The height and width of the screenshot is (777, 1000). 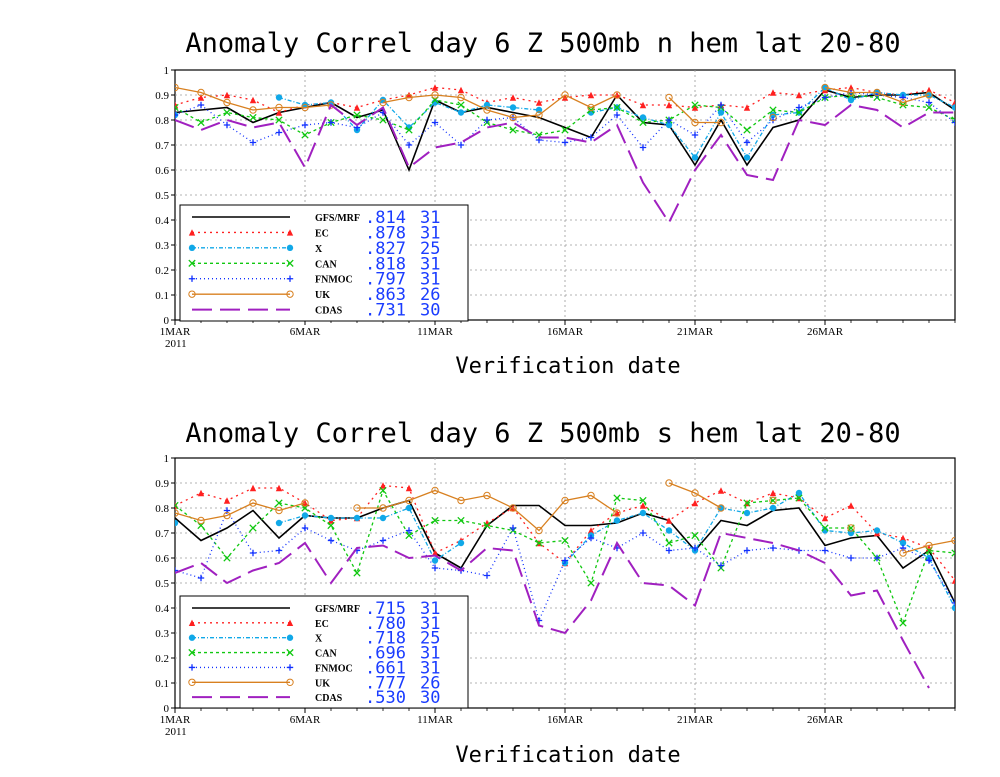 What do you see at coordinates (385, 311) in the screenshot?
I see `legend-score-cdas: .731` at bounding box center [385, 311].